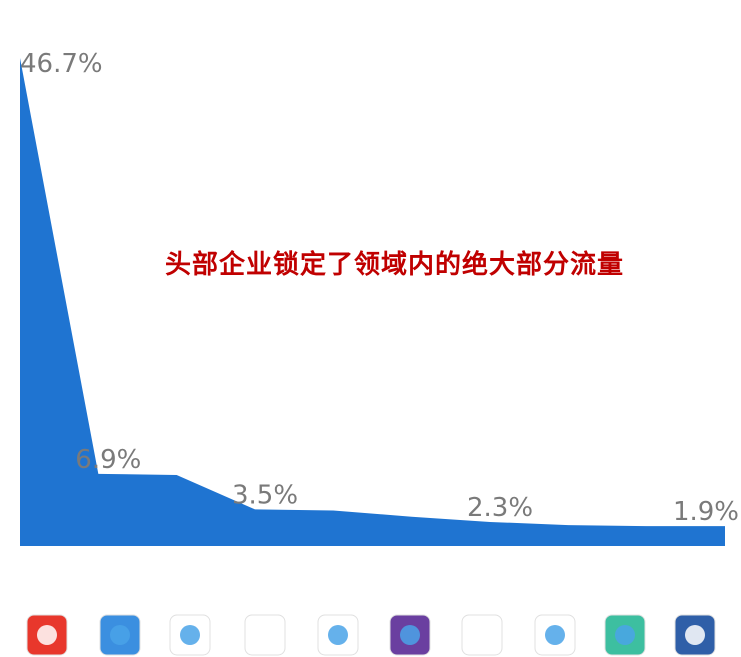 The width and height of the screenshot is (741, 657). I want to click on value-label: 1.9%, so click(706, 512).